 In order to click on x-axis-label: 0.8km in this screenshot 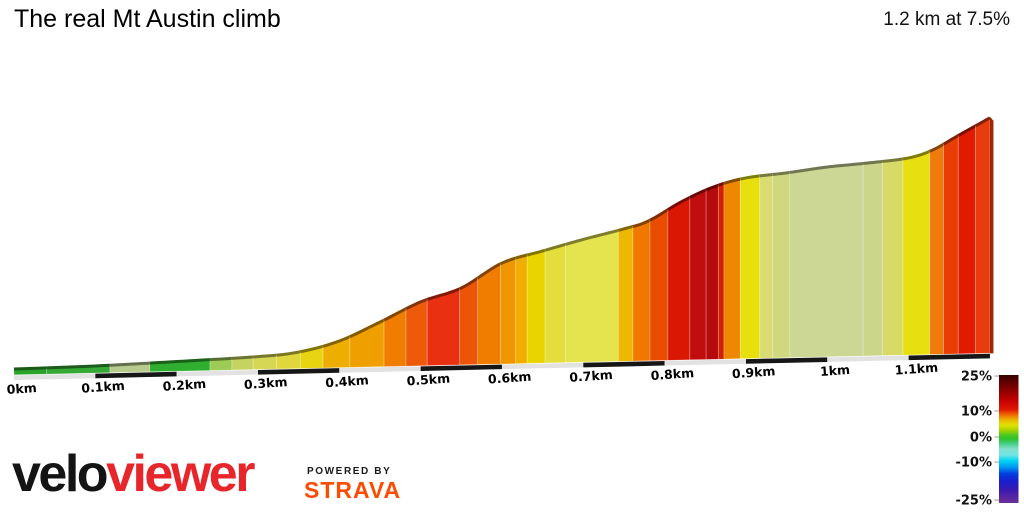, I will do `click(672, 374)`.